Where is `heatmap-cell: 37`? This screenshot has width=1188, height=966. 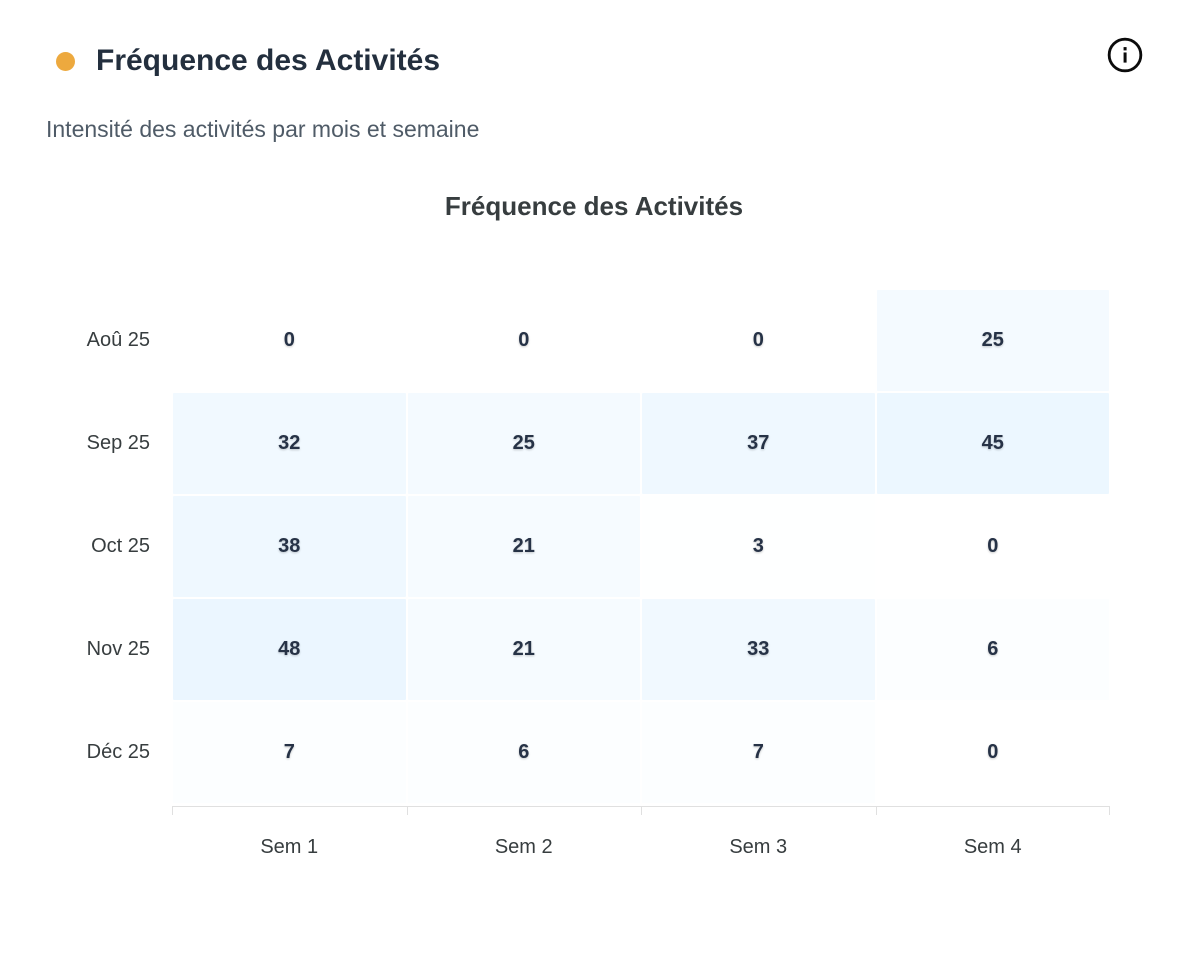 heatmap-cell: 37 is located at coordinates (758, 443).